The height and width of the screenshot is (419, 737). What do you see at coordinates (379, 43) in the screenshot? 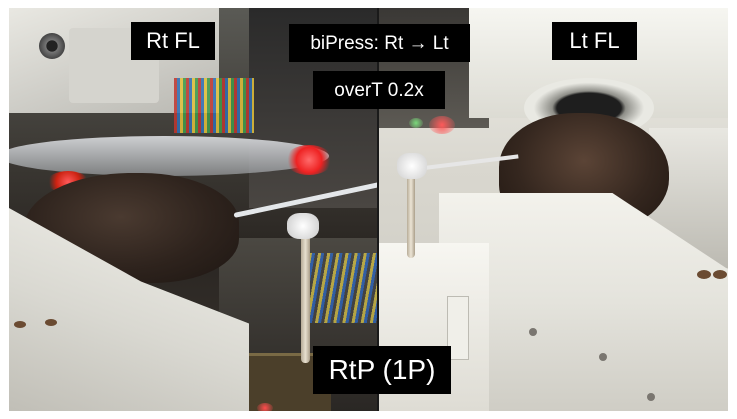
I see `condition-label: biPress: Rt → Lt` at bounding box center [379, 43].